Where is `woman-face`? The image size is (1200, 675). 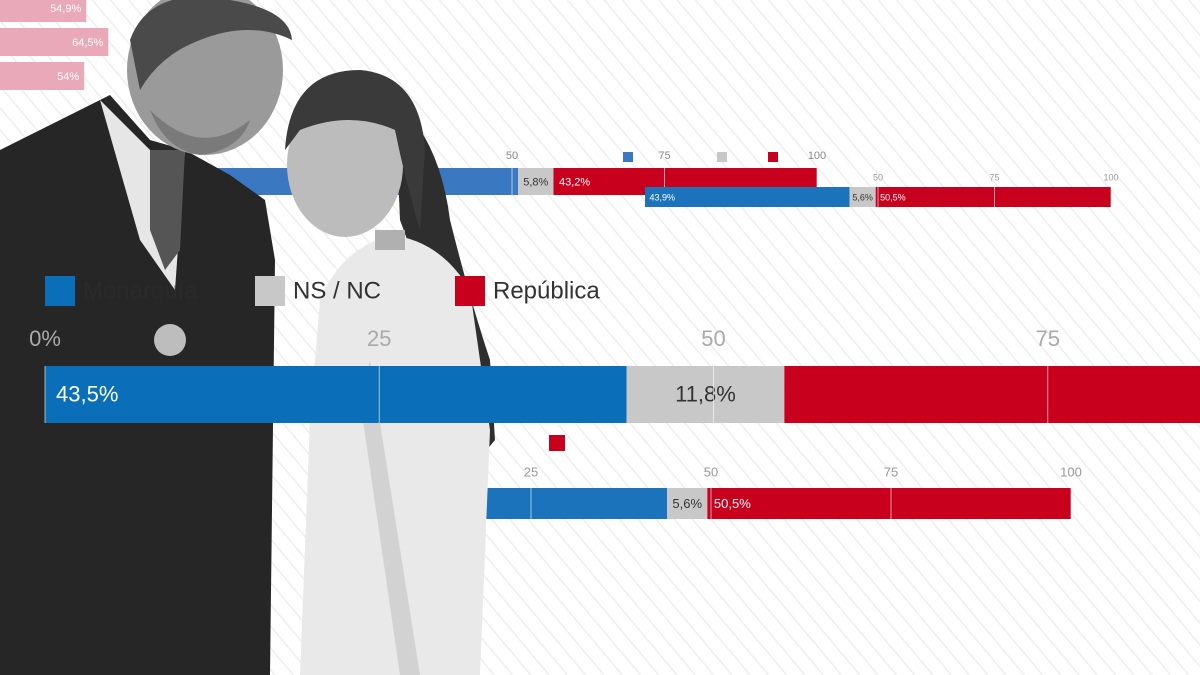
woman-face is located at coordinates (345, 165).